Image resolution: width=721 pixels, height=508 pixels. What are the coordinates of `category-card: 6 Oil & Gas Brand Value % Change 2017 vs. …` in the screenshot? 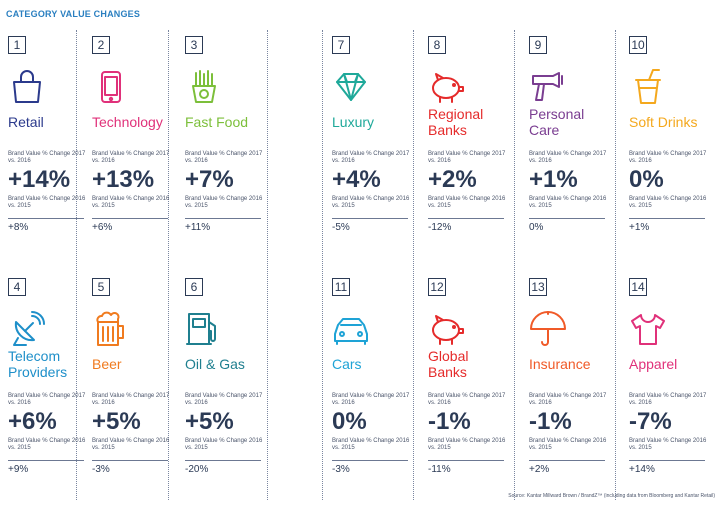 It's located at (225, 393).